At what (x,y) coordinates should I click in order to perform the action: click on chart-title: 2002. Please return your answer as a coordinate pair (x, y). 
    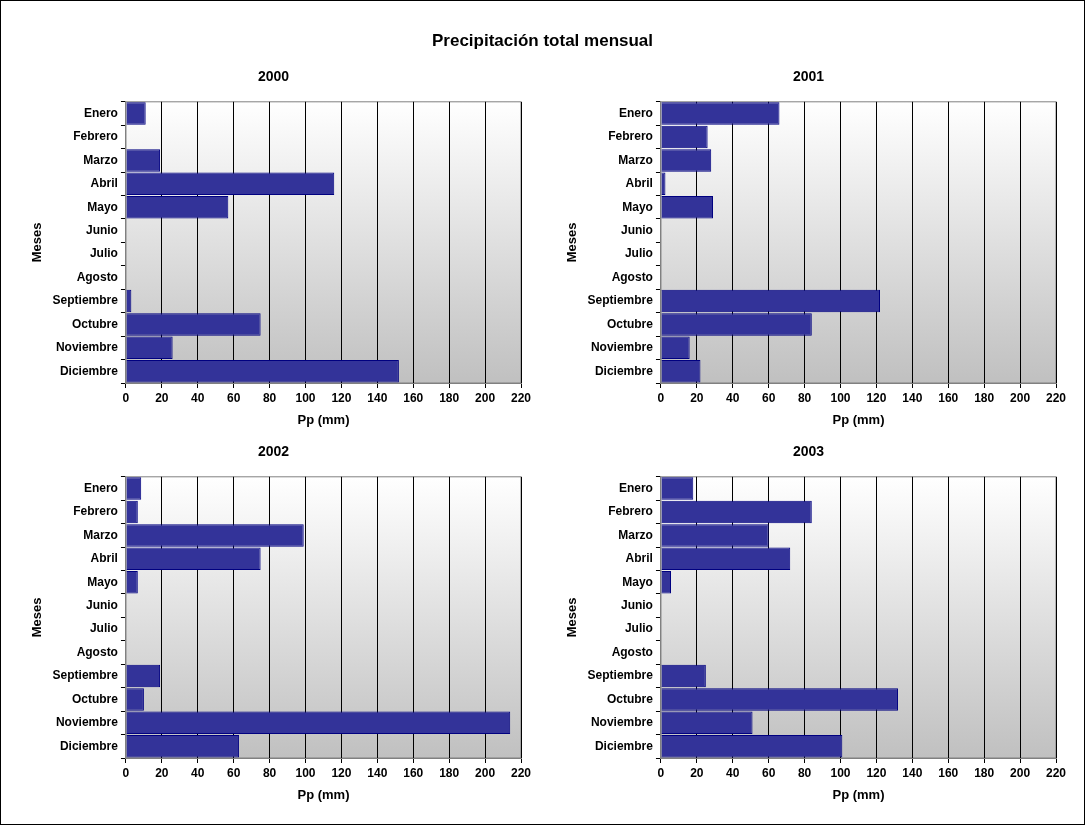
    Looking at the image, I should click on (273, 451).